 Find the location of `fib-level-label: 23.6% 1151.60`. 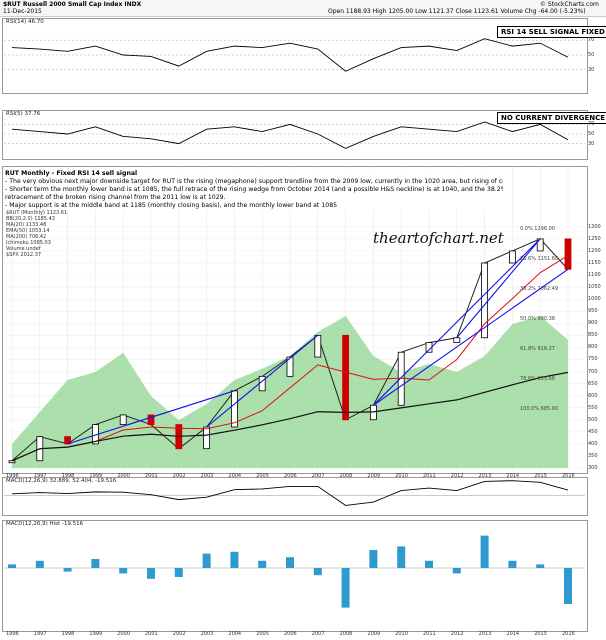

fib-level-label: 23.6% 1151.60 is located at coordinates (539, 259).